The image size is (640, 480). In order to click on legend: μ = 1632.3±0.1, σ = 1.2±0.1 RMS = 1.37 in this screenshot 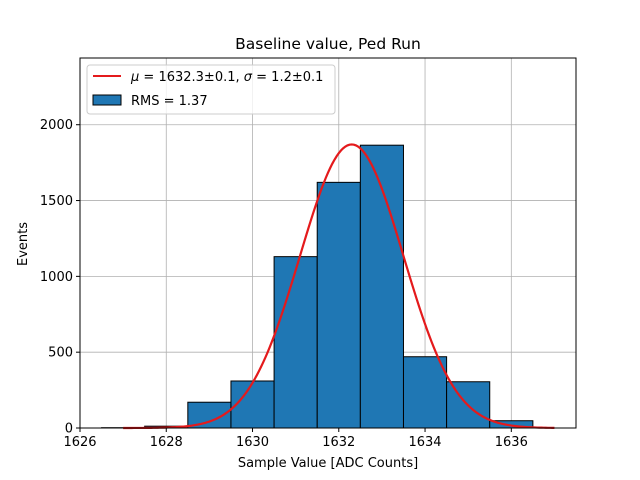, I will do `click(211, 89)`.